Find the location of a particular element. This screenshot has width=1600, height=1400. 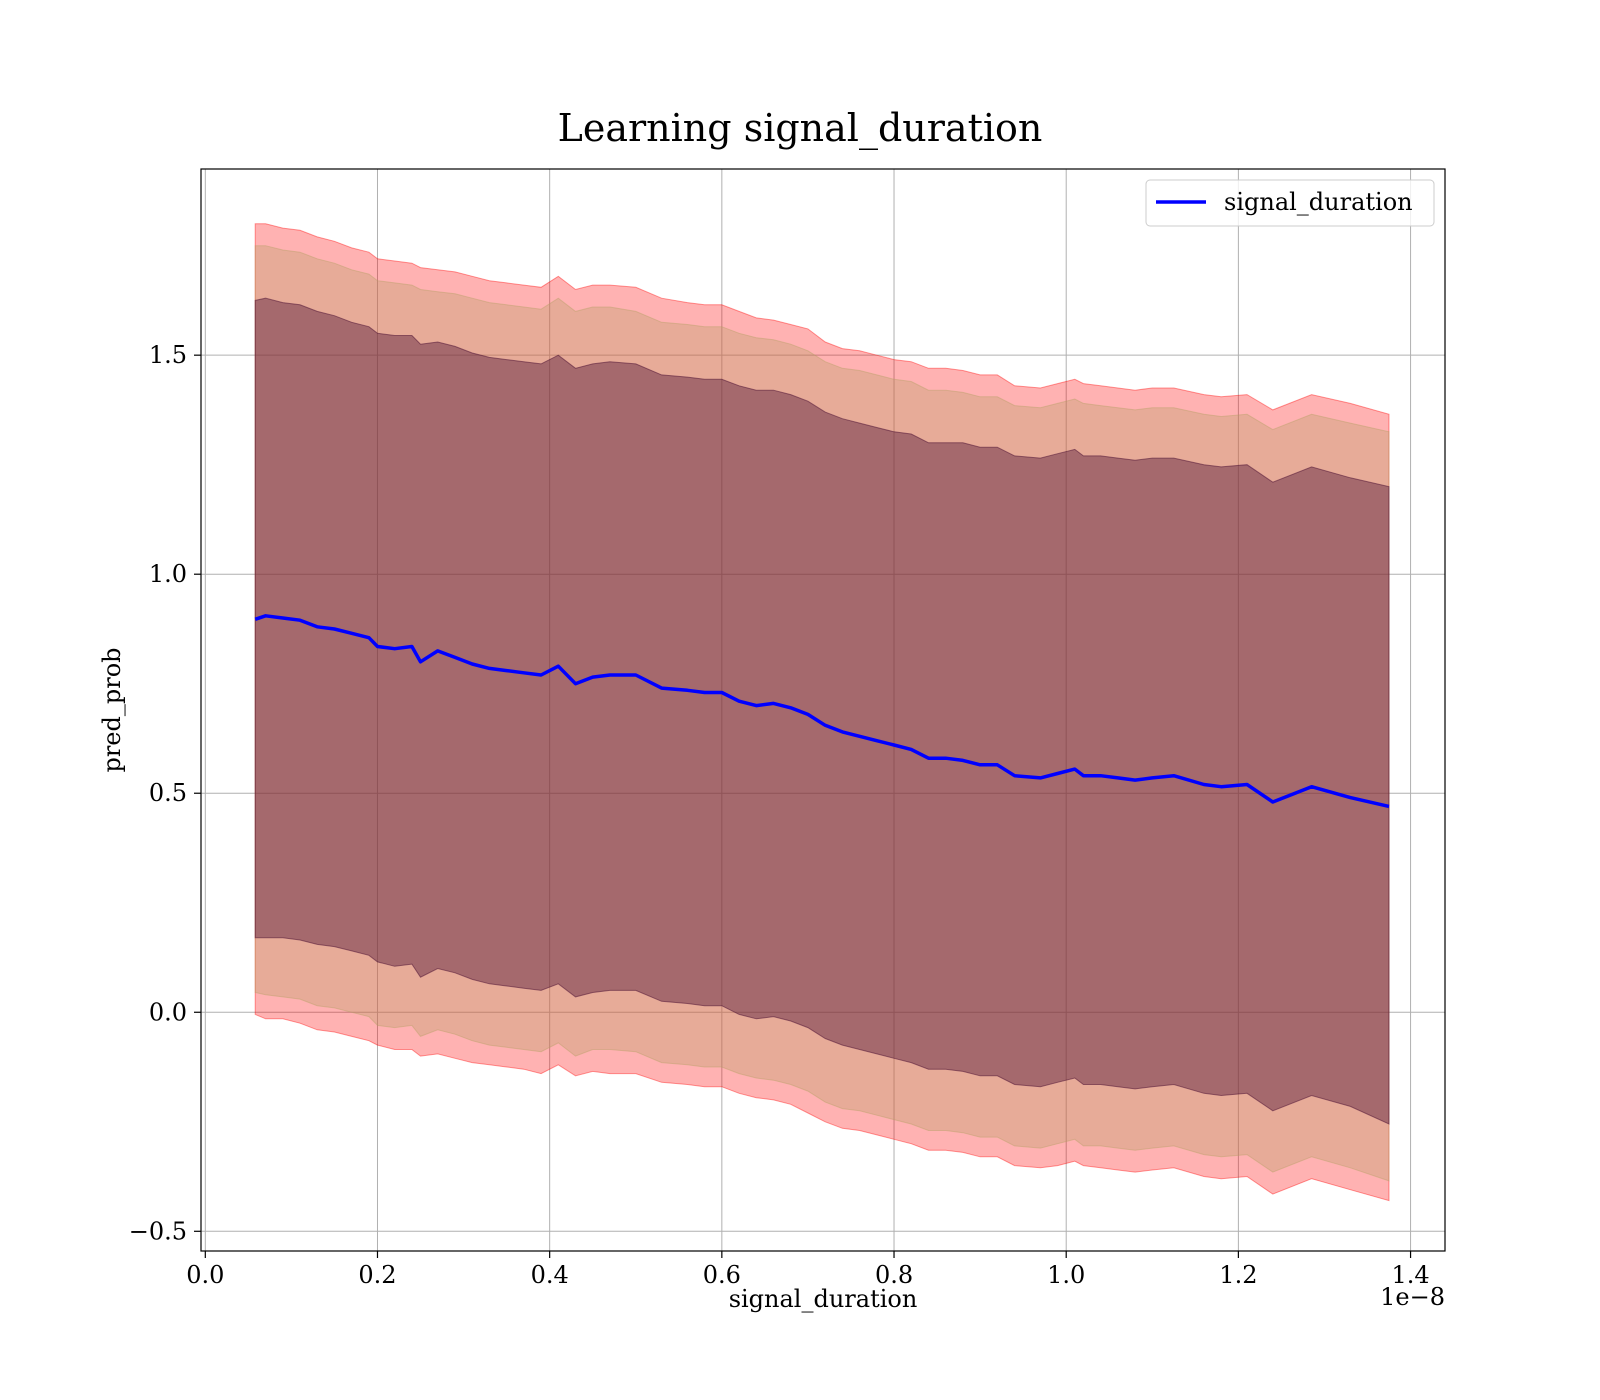

x-tick-label: 0.2 is located at coordinates (377, 1275).